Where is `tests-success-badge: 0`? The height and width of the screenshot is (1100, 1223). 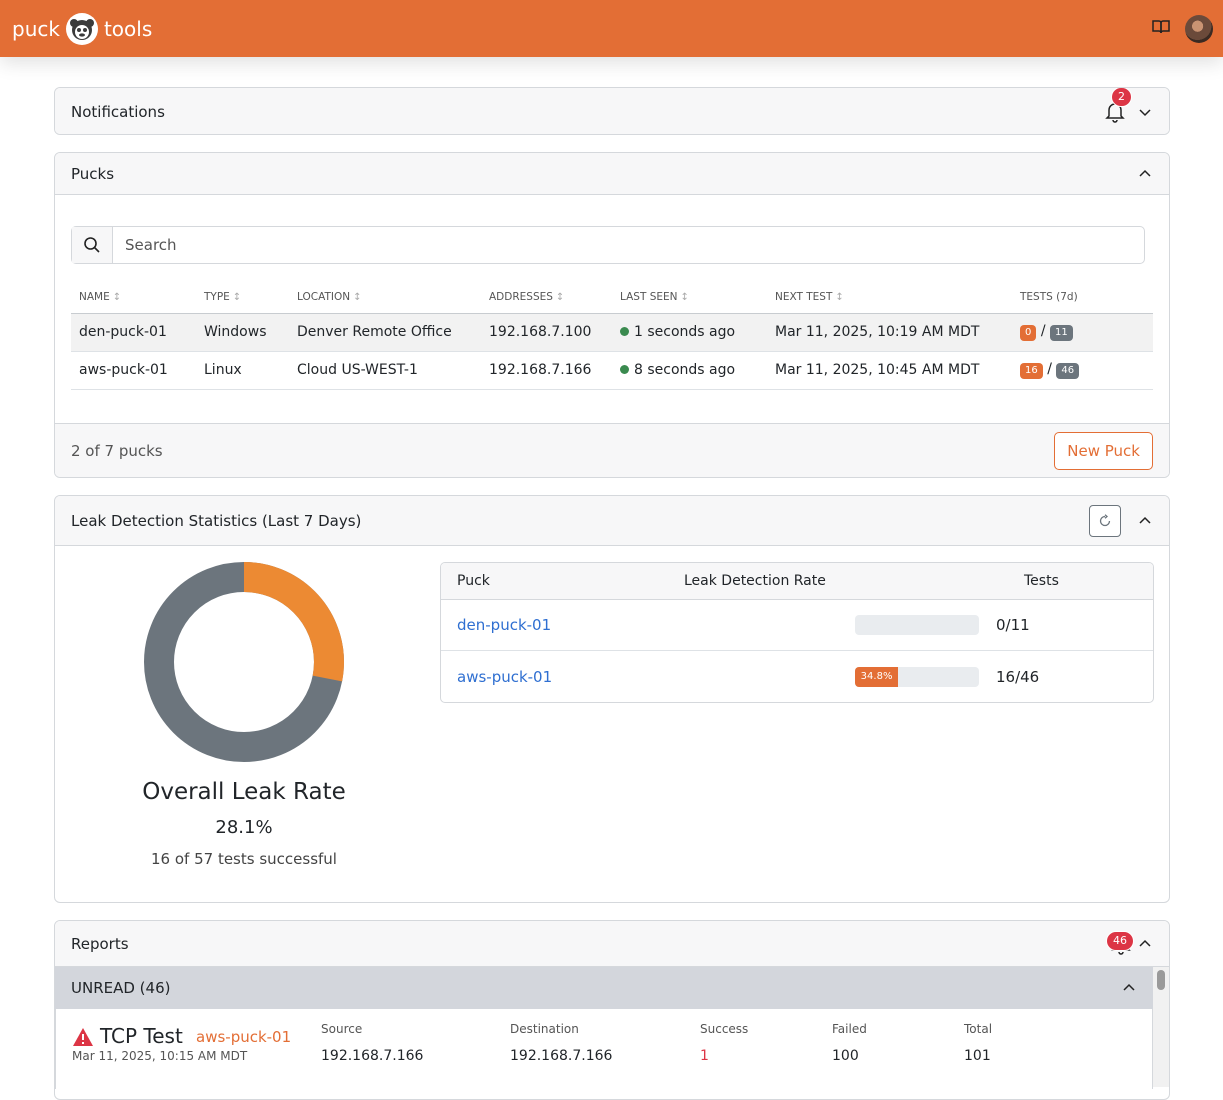 tests-success-badge: 0 is located at coordinates (1028, 333).